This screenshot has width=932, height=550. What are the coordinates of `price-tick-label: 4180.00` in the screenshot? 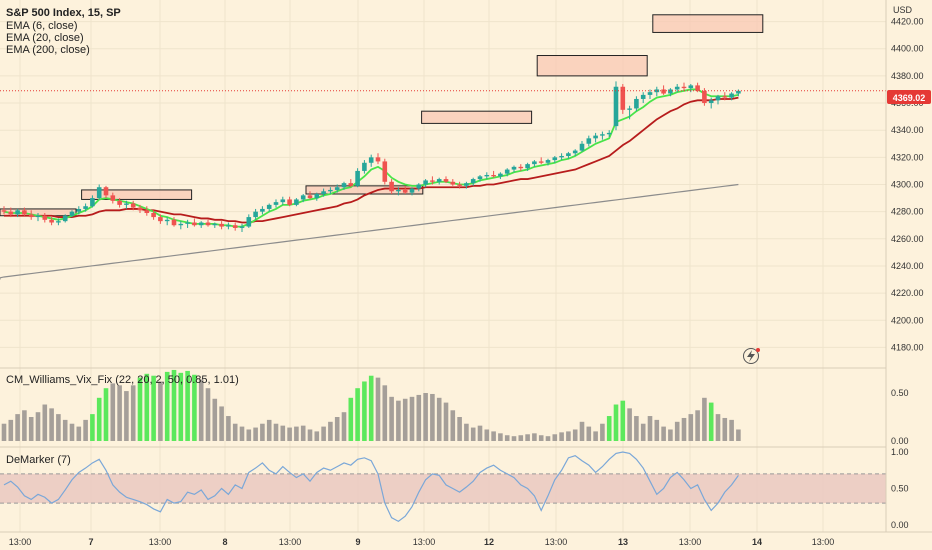 It's located at (907, 347).